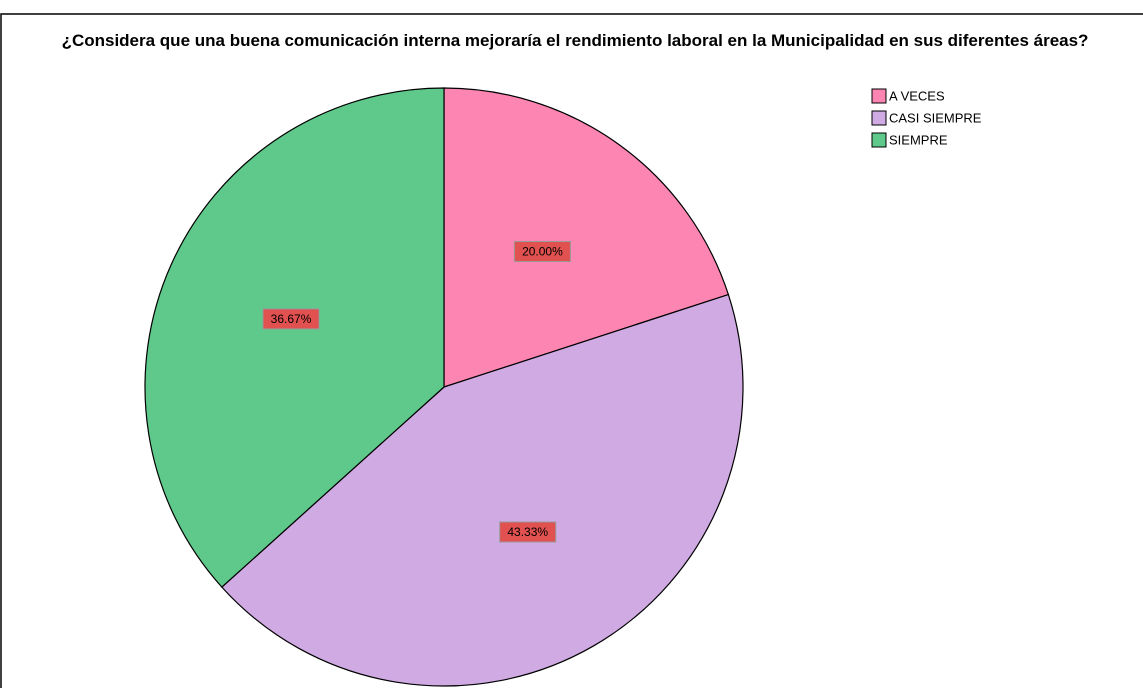  What do you see at coordinates (917, 95) in the screenshot?
I see `legend-label: A VECES` at bounding box center [917, 95].